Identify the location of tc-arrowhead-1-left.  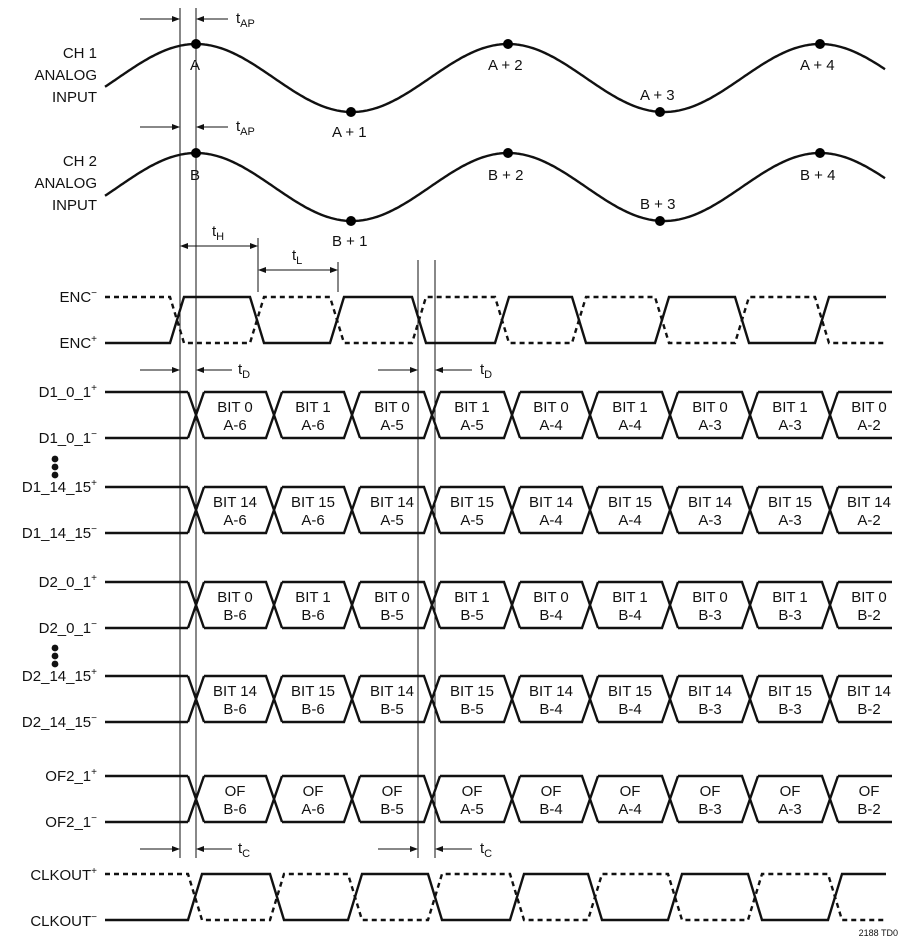
(176, 849).